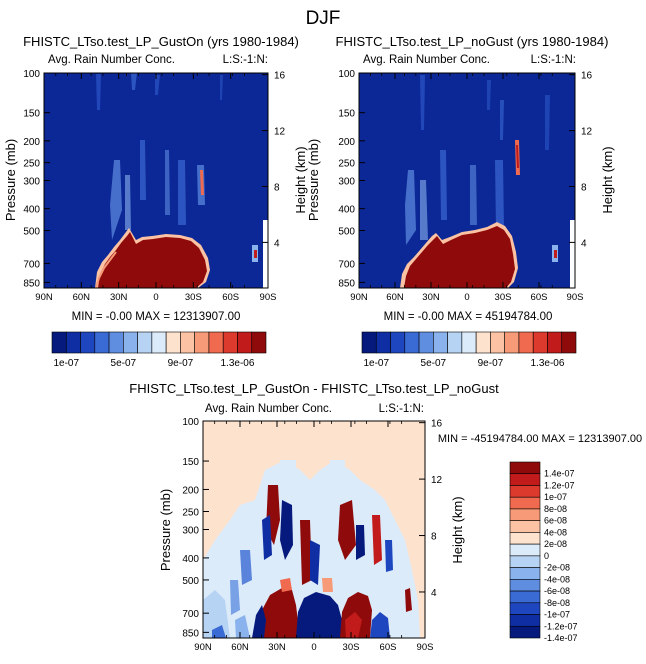 This screenshot has width=646, height=664. What do you see at coordinates (587, 132) in the screenshot?
I see `y2-tick-label: 12` at bounding box center [587, 132].